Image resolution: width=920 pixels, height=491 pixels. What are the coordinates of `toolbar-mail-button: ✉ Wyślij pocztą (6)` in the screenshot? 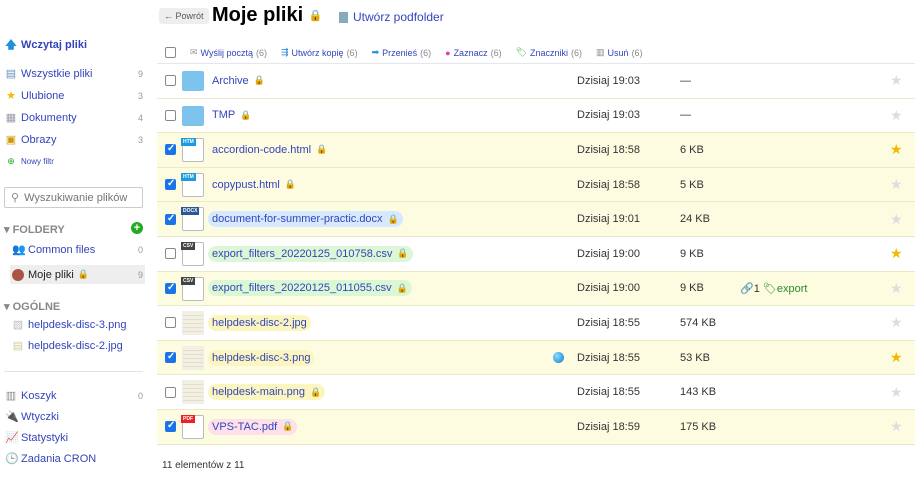 It's located at (228, 52).